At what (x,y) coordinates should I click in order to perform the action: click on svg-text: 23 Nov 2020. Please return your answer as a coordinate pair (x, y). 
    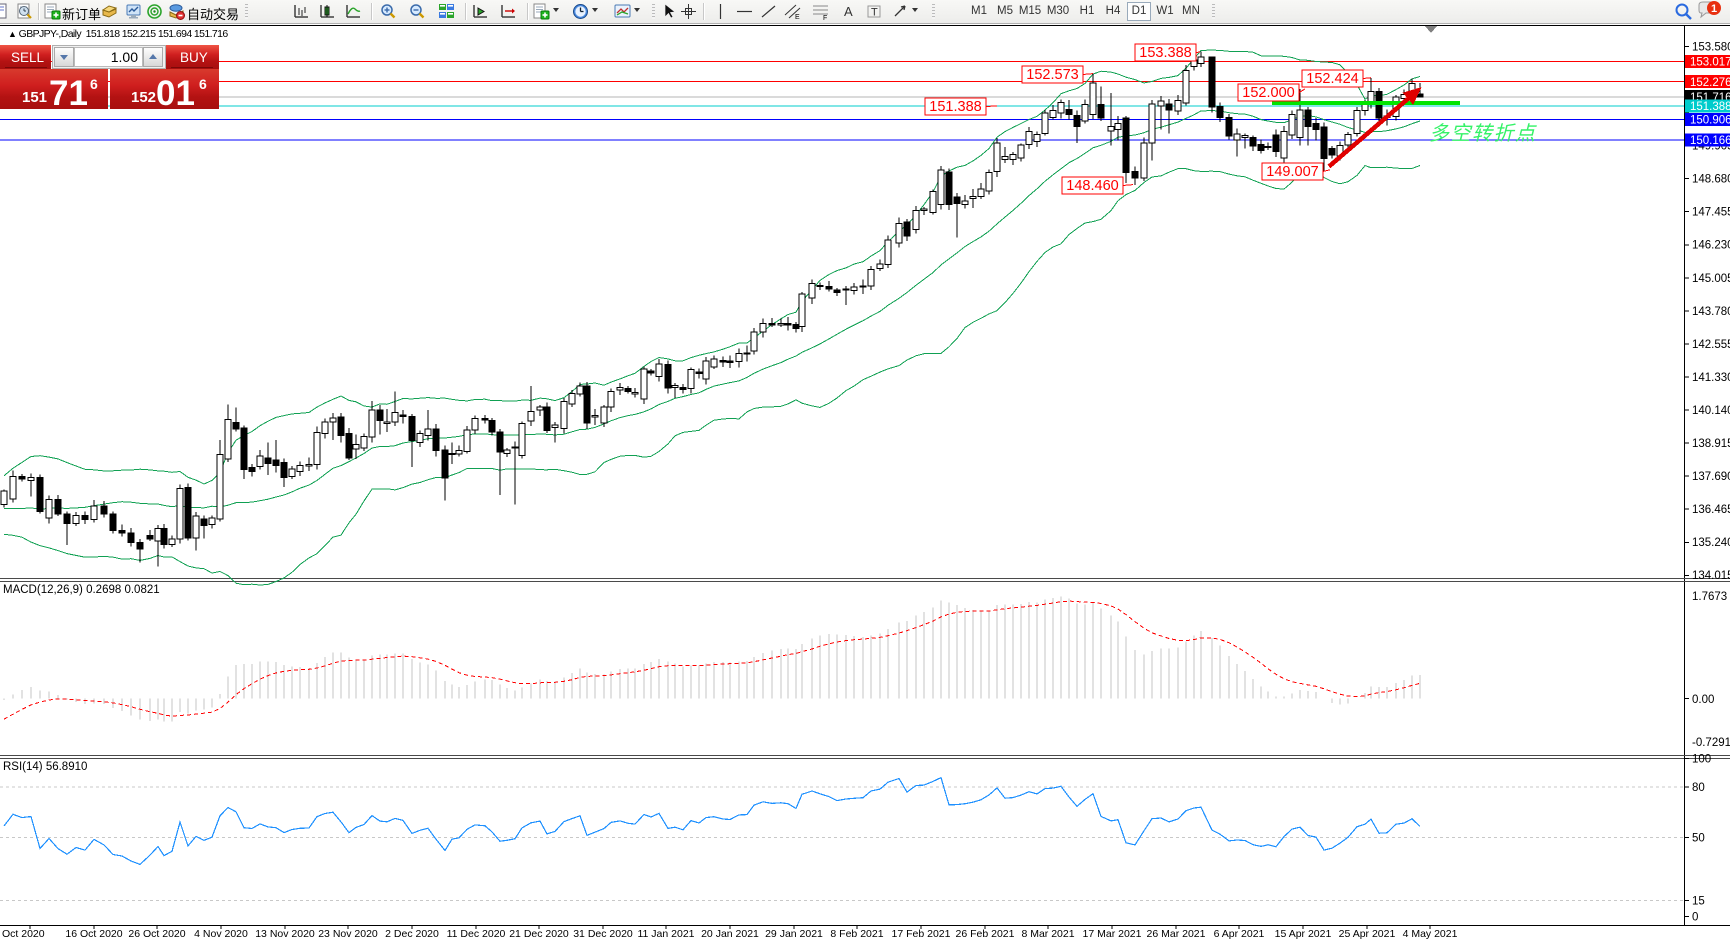
    Looking at the image, I should click on (348, 934).